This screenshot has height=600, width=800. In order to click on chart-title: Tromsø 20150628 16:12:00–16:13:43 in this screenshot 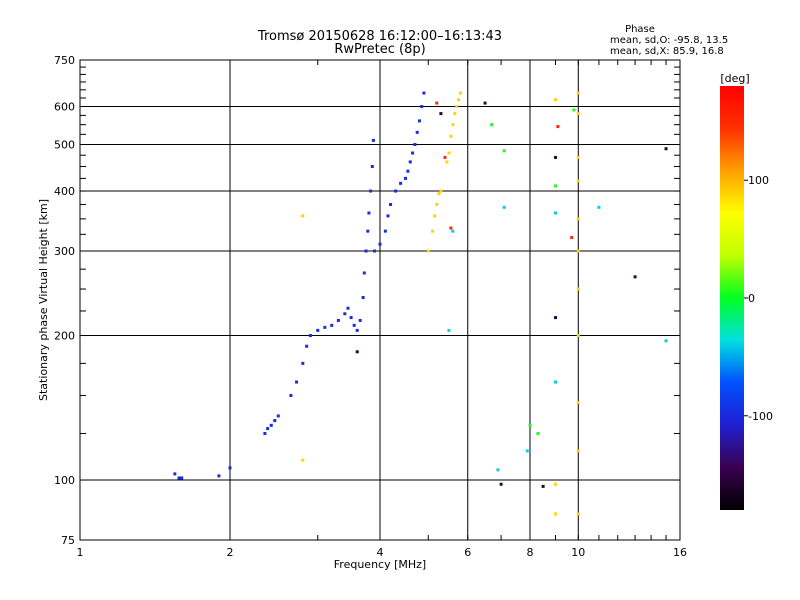, I will do `click(379, 36)`.